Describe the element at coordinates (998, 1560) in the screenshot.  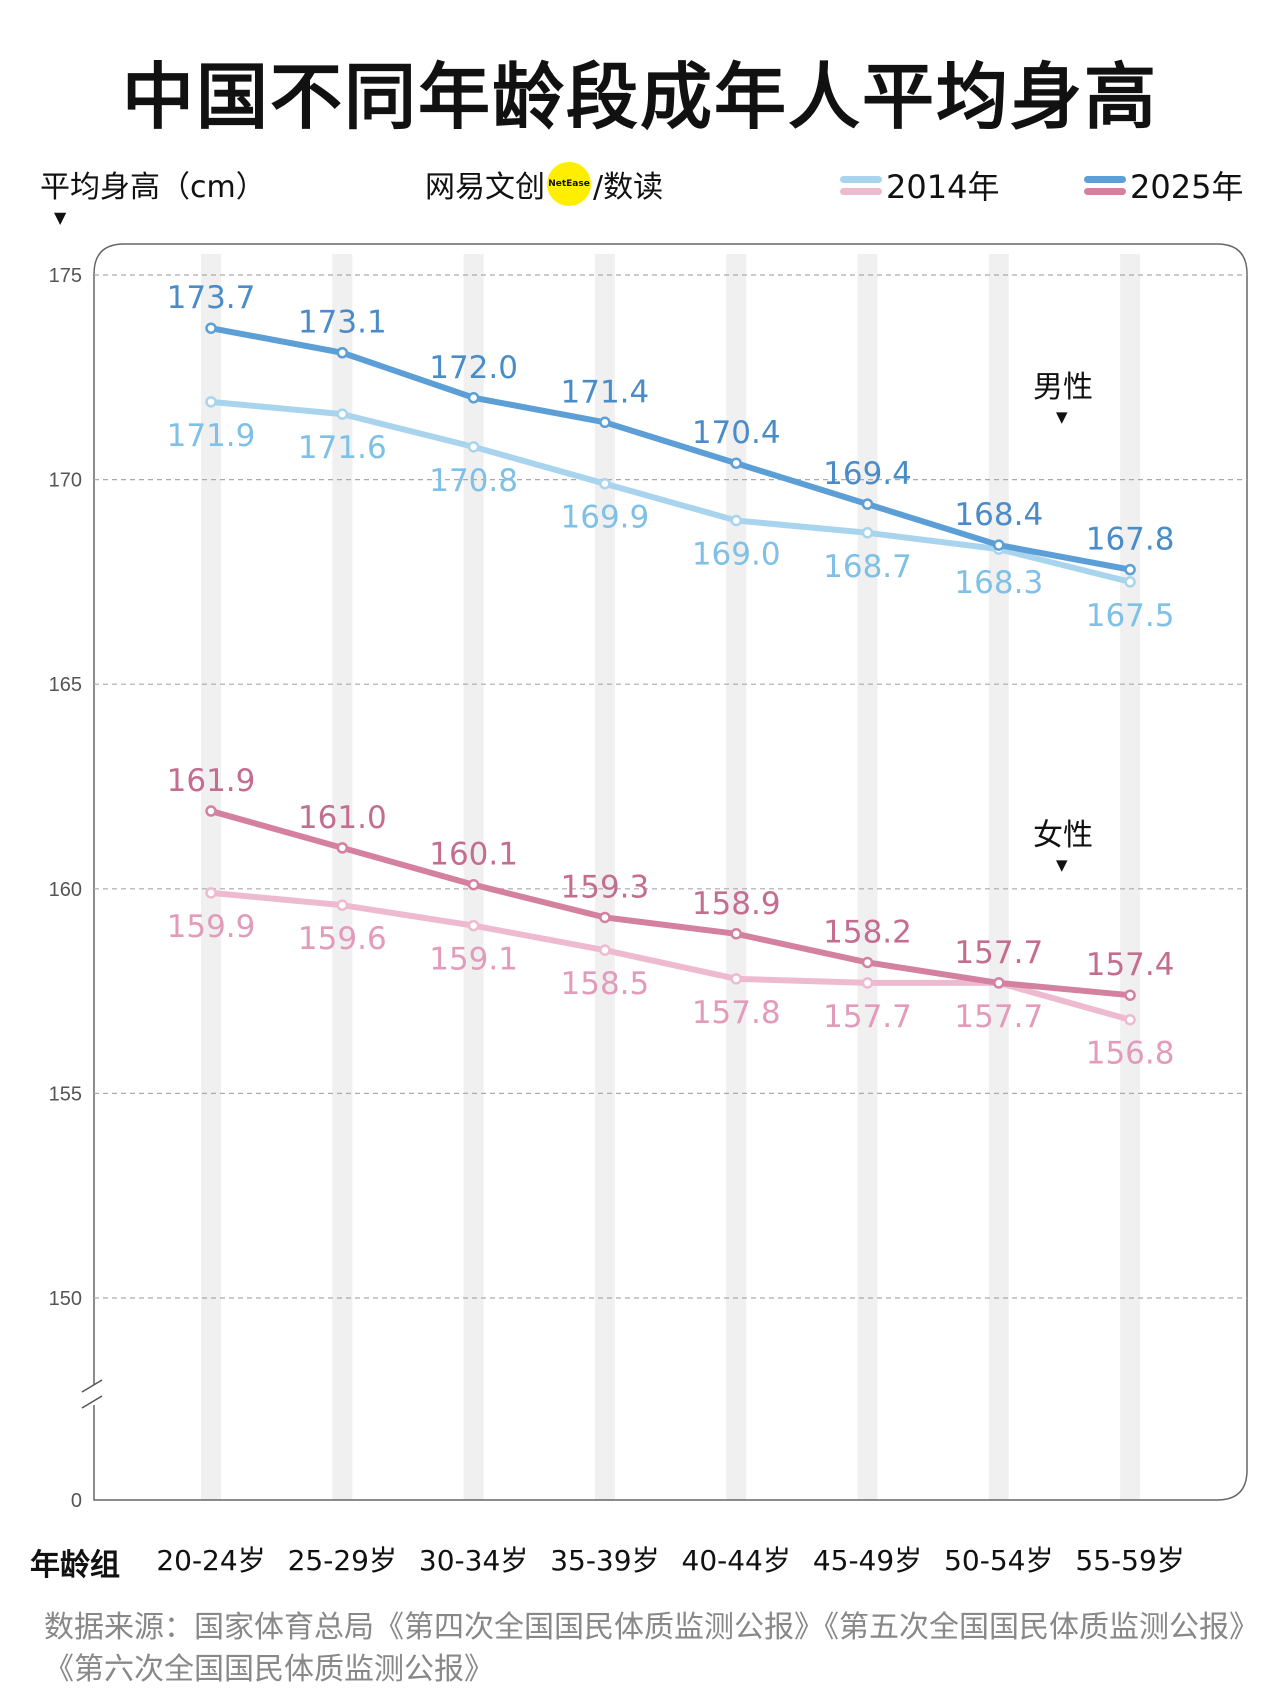
I see `x-tick-label: 50-54岁` at that location.